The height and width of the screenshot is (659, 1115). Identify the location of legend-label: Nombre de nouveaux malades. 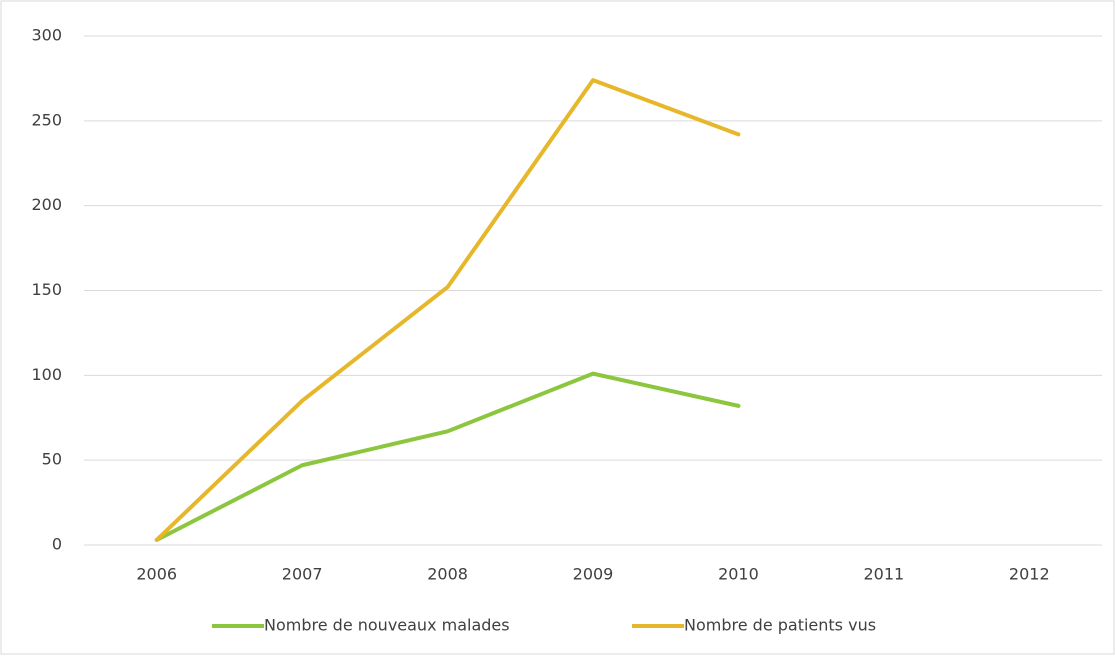
(387, 625).